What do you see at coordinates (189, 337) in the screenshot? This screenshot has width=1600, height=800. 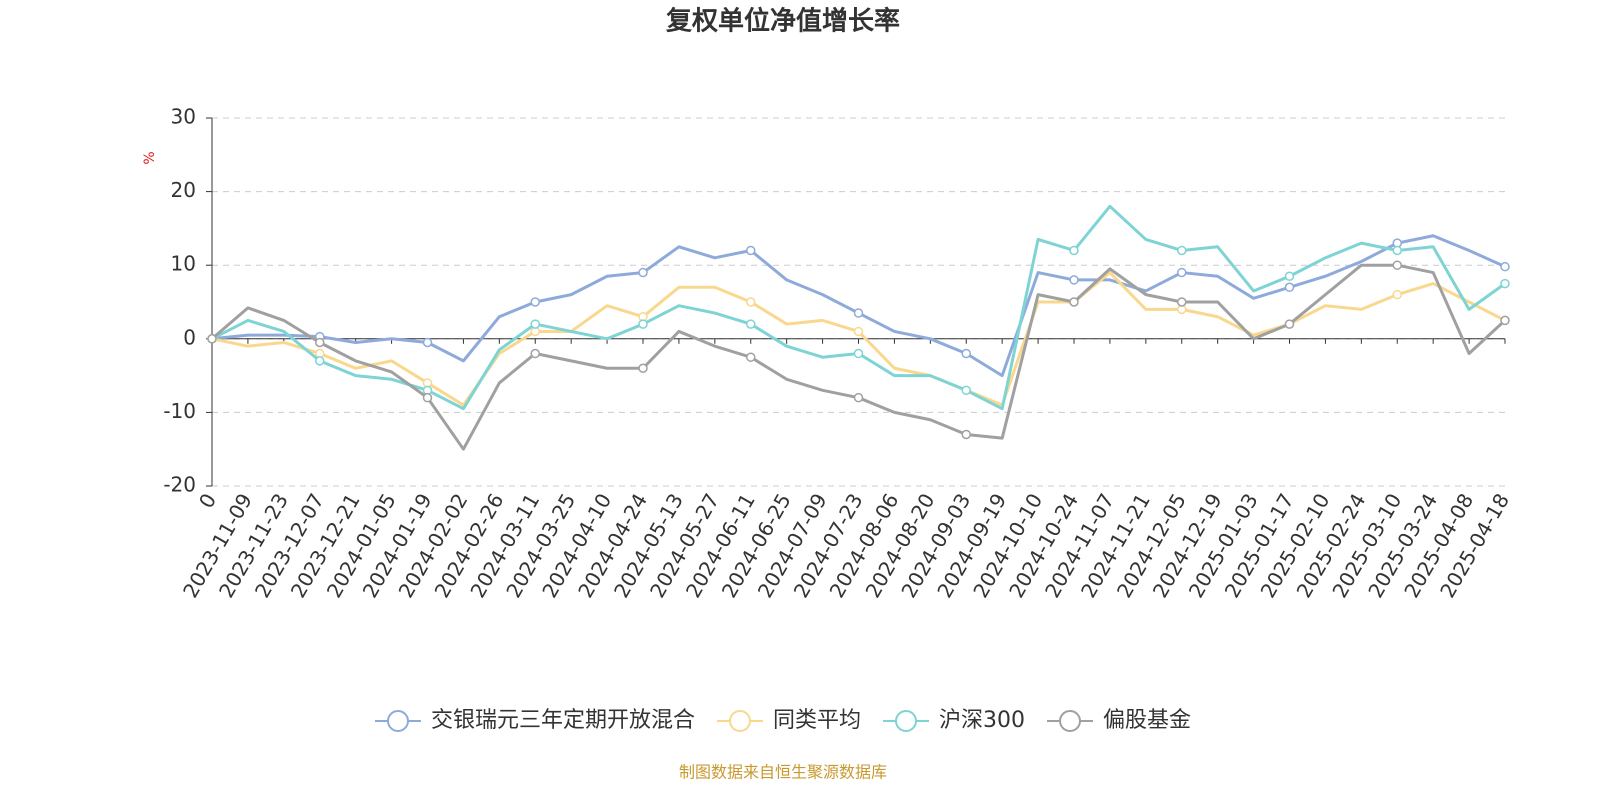 I see `y-tick-label: 0` at bounding box center [189, 337].